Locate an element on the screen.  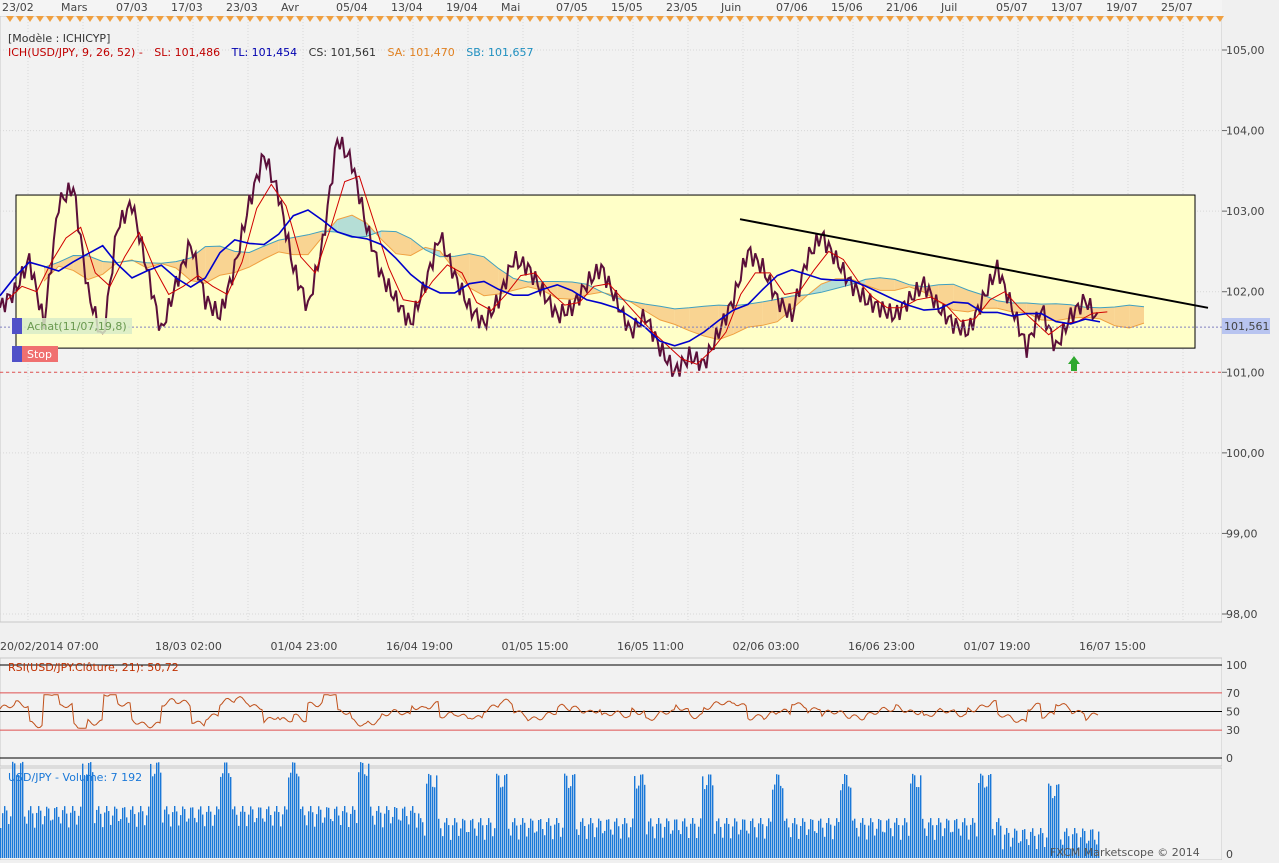
rsi-axis-label: 70 is located at coordinates (1233, 693).